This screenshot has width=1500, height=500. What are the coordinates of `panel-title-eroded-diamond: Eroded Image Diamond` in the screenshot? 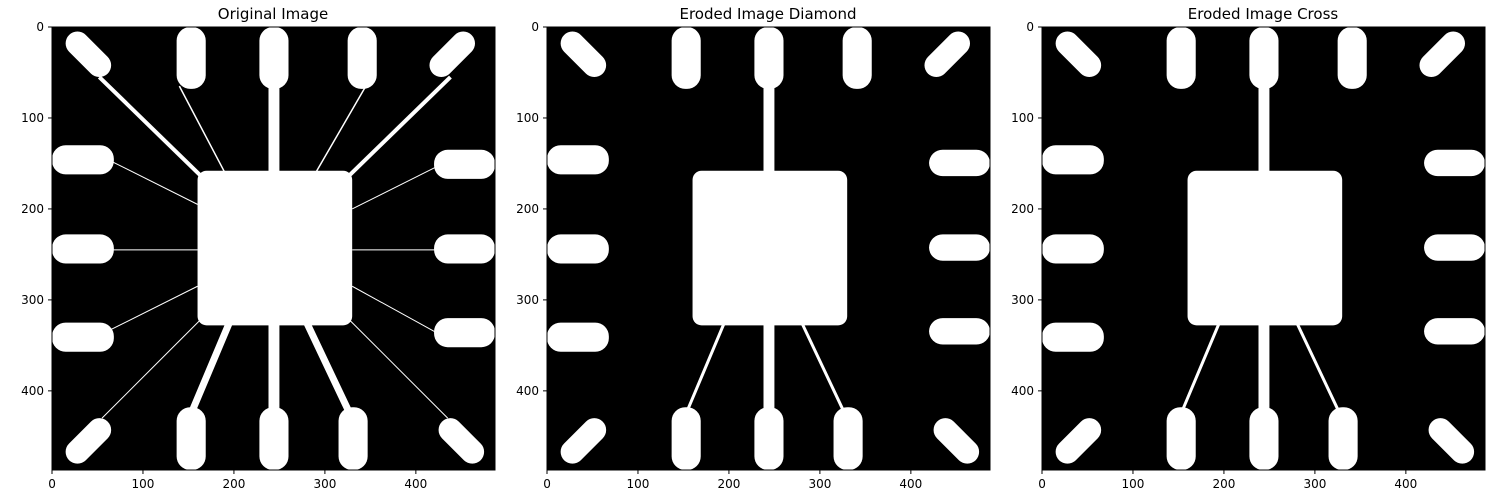 It's located at (767, 14).